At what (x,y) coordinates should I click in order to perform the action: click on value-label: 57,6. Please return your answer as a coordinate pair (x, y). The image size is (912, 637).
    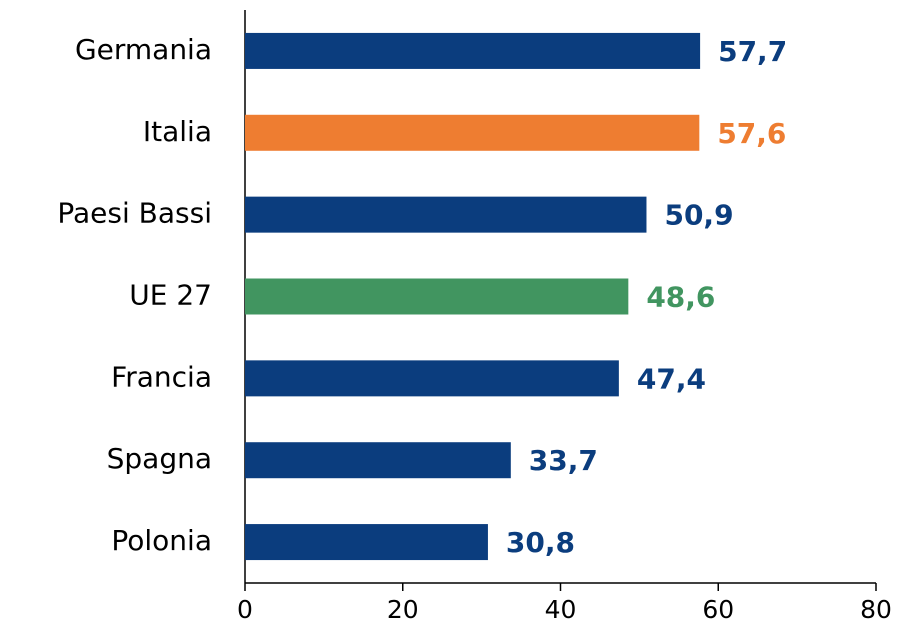
    Looking at the image, I should click on (751, 133).